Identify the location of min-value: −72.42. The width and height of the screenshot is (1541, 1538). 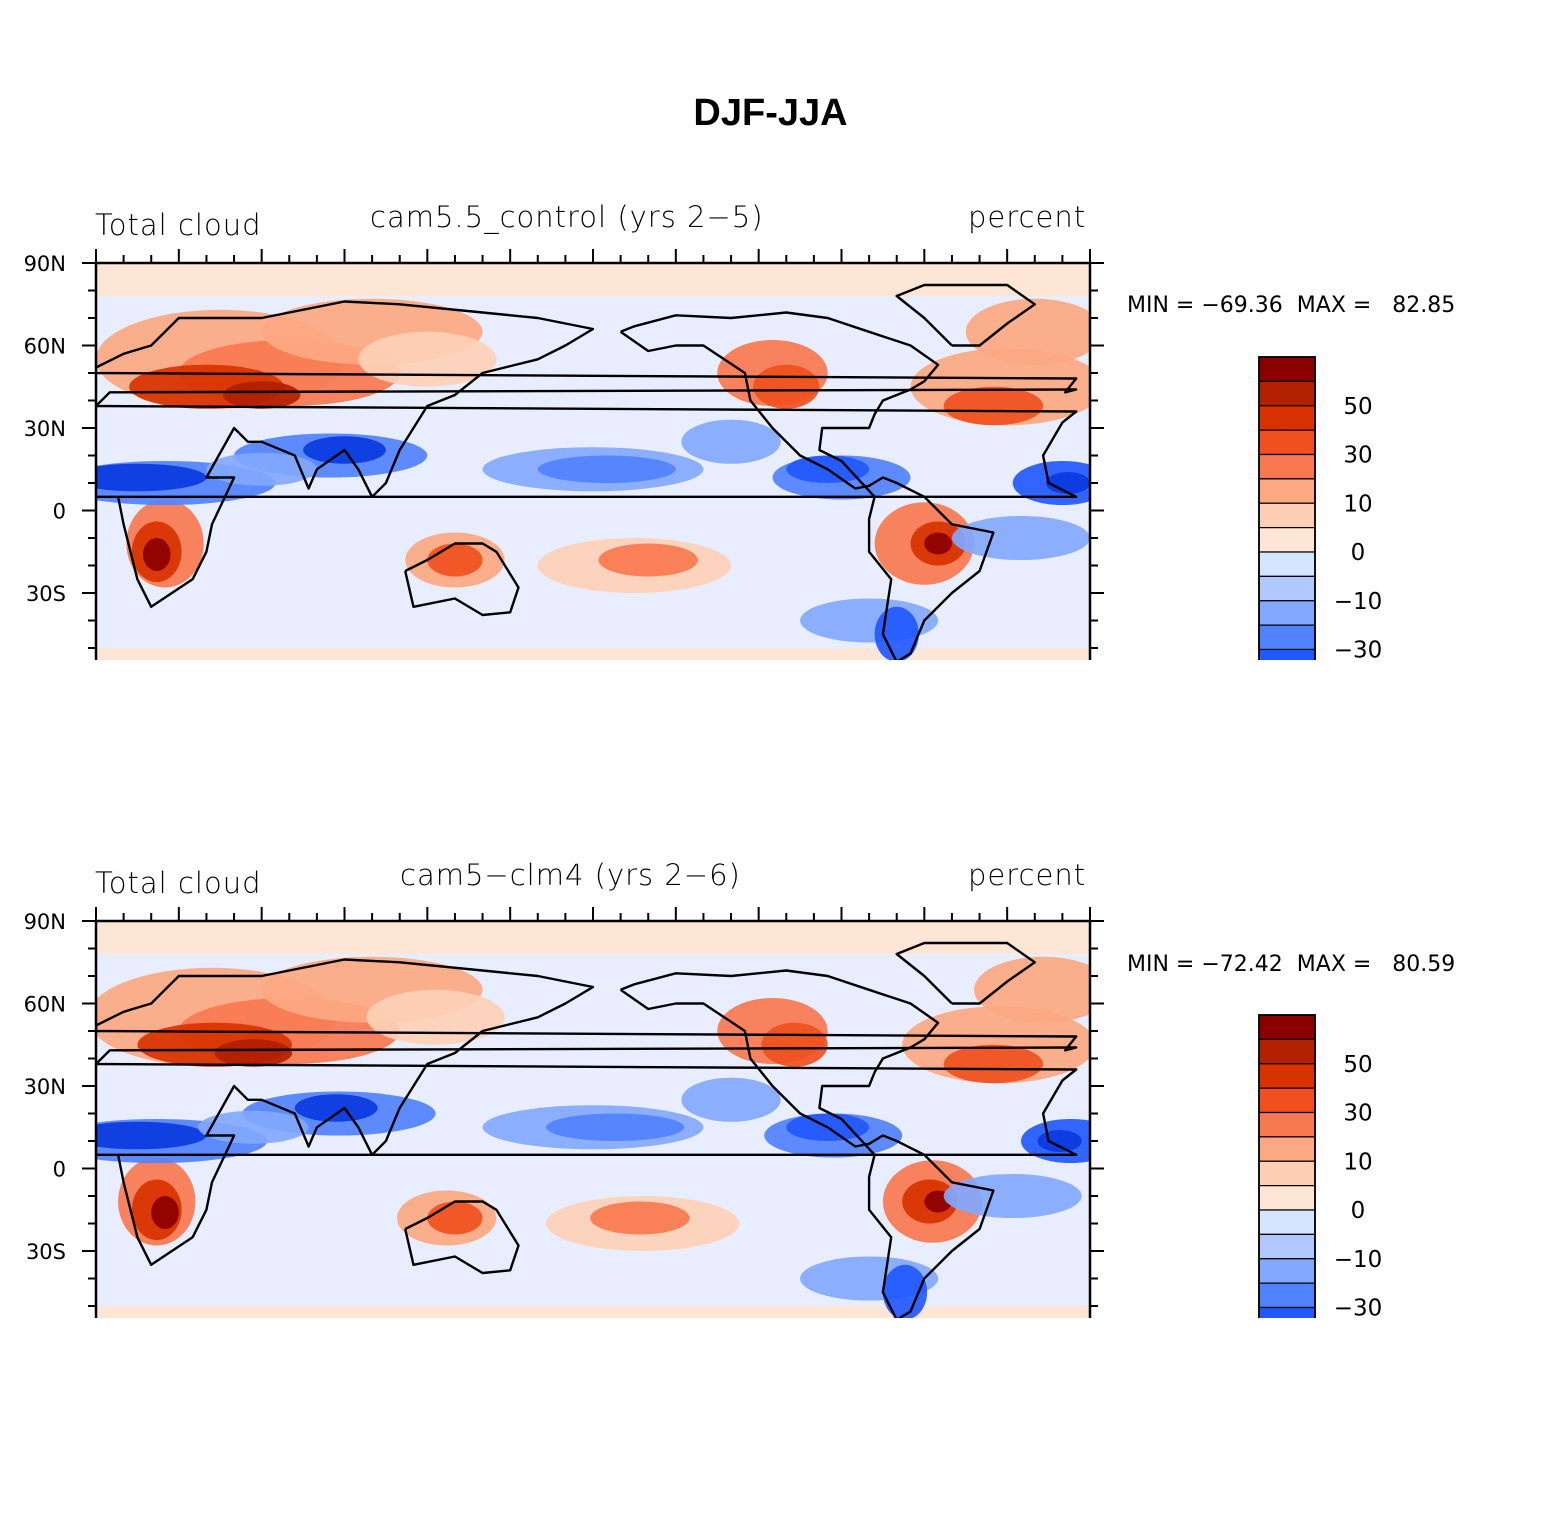
(1242, 964).